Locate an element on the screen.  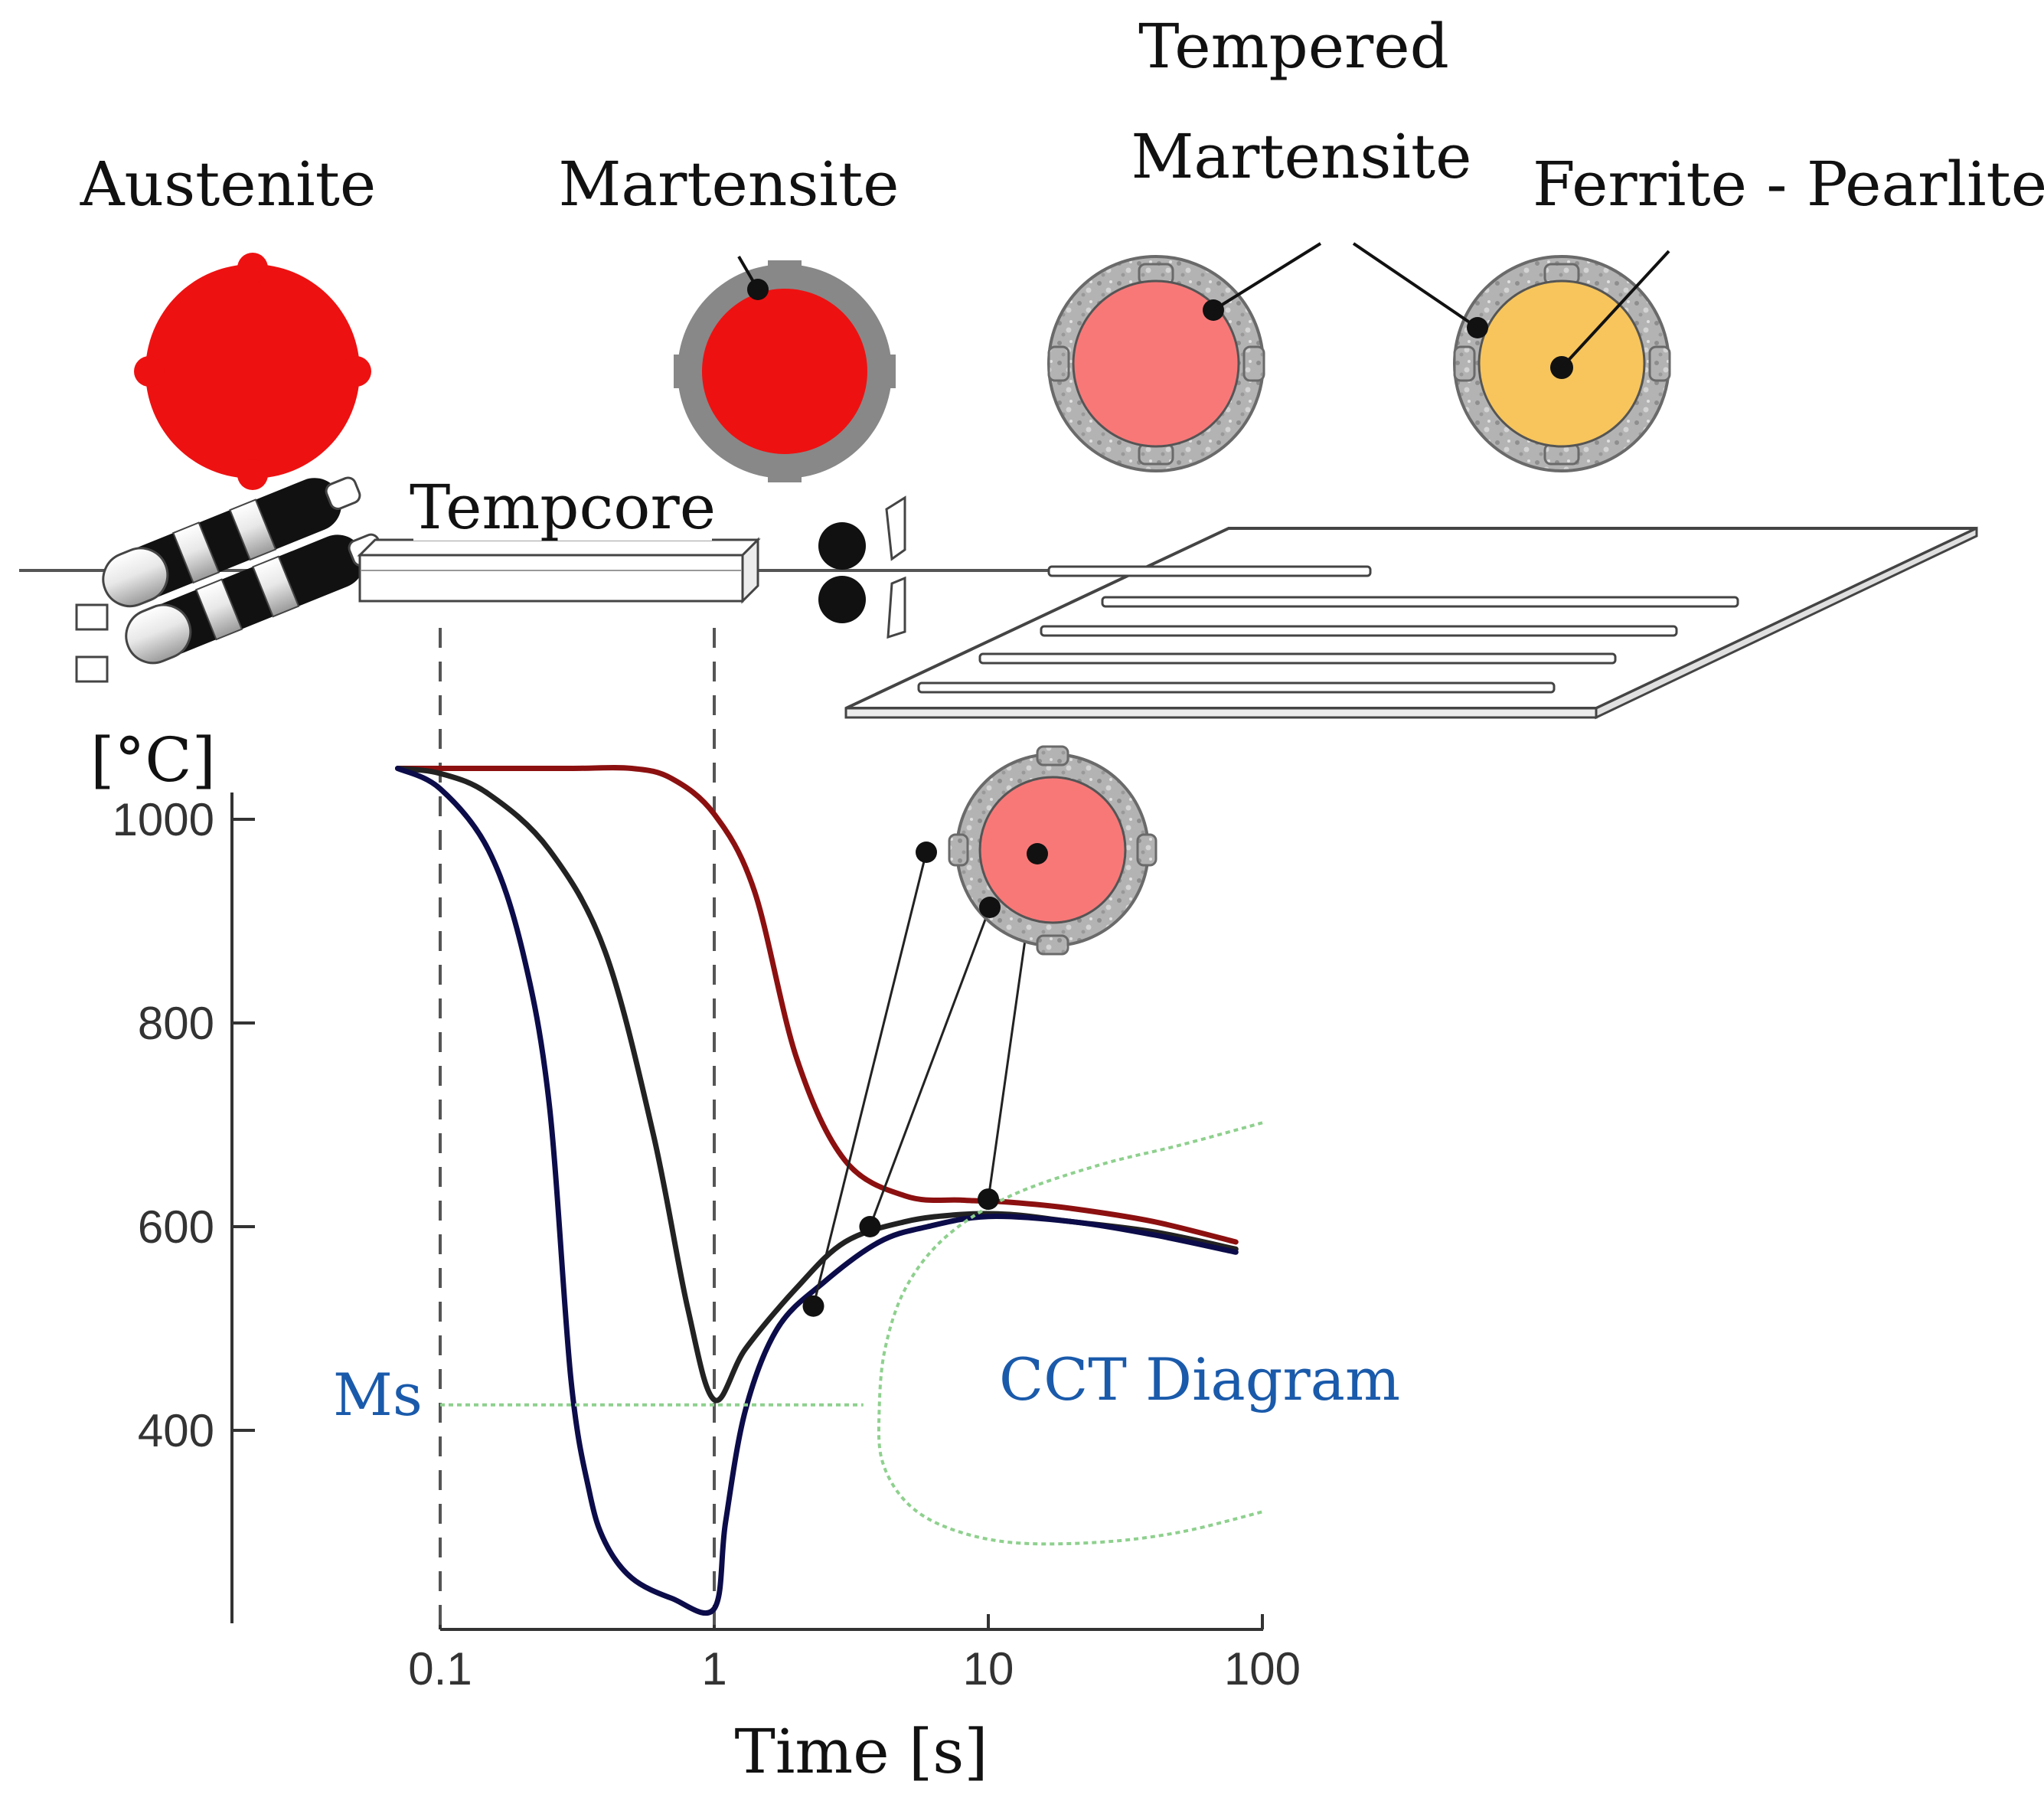
y-axis-unit: [°C] is located at coordinates (153, 760).